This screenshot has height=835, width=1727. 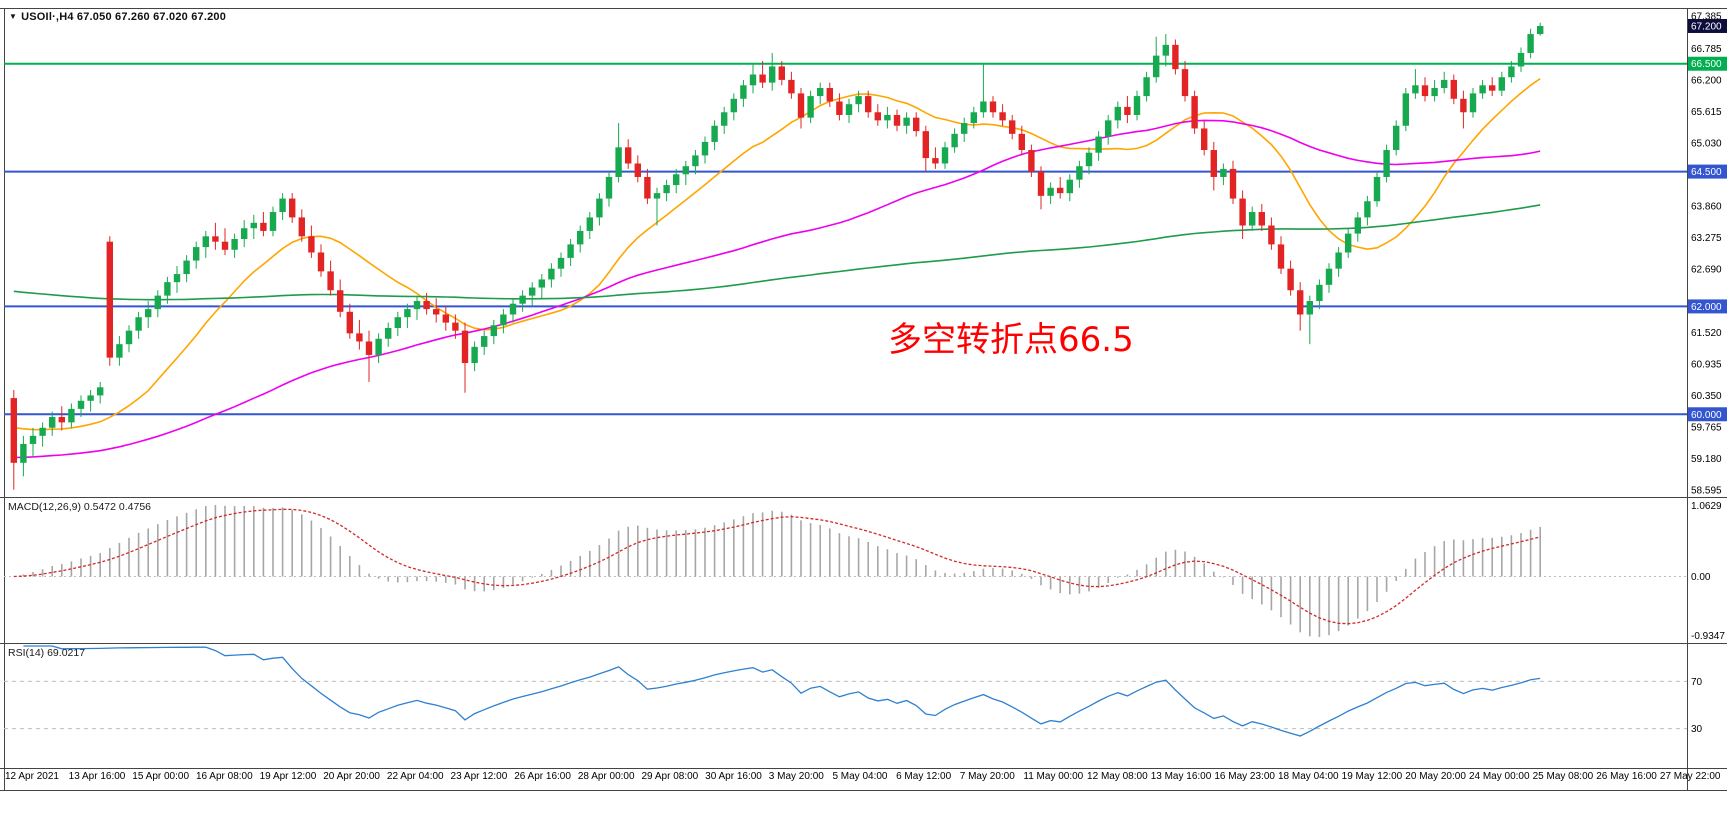 I want to click on ma-slow-line, so click(x=777, y=252).